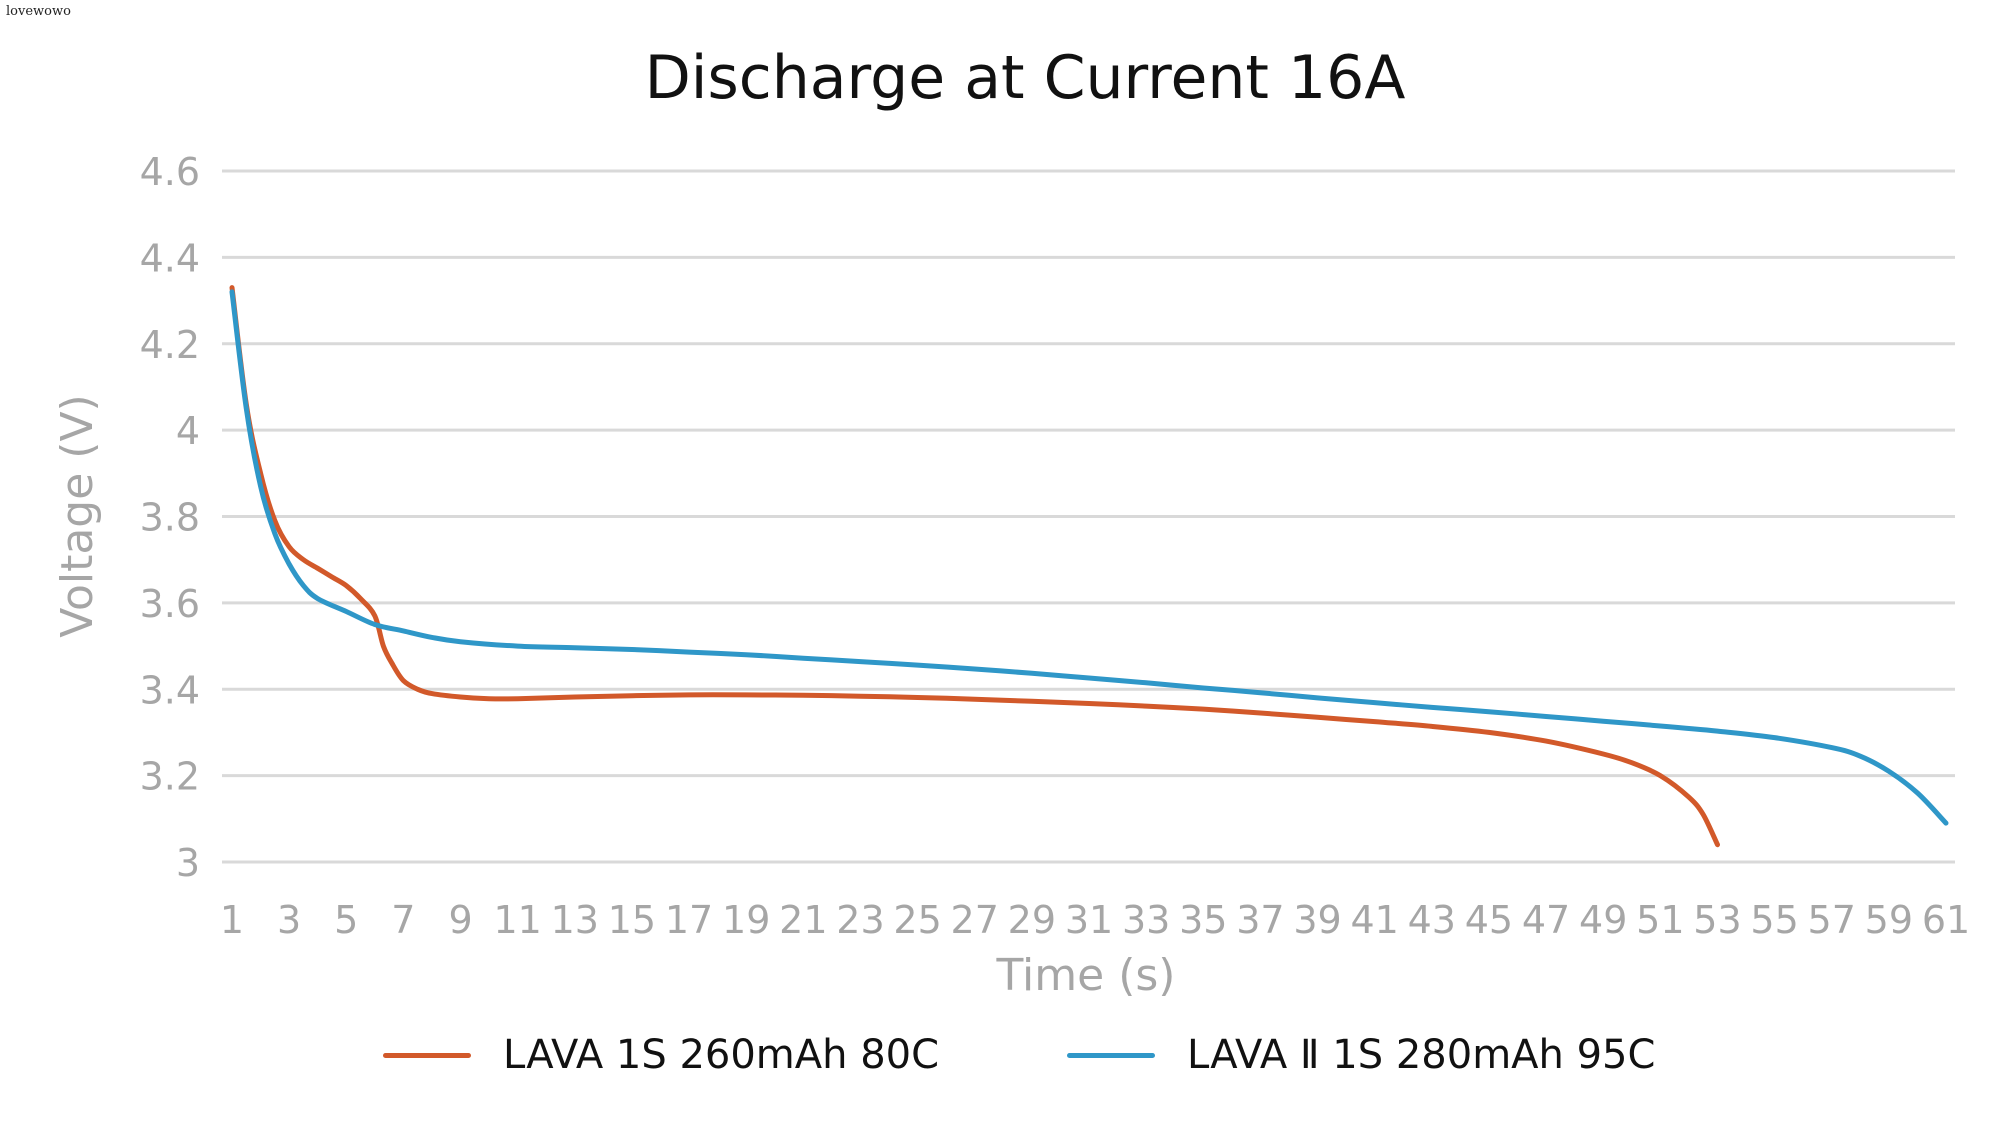 This screenshot has height=1125, width=2000. Describe the element at coordinates (1489, 920) in the screenshot. I see `x-tick-label: 45` at that location.